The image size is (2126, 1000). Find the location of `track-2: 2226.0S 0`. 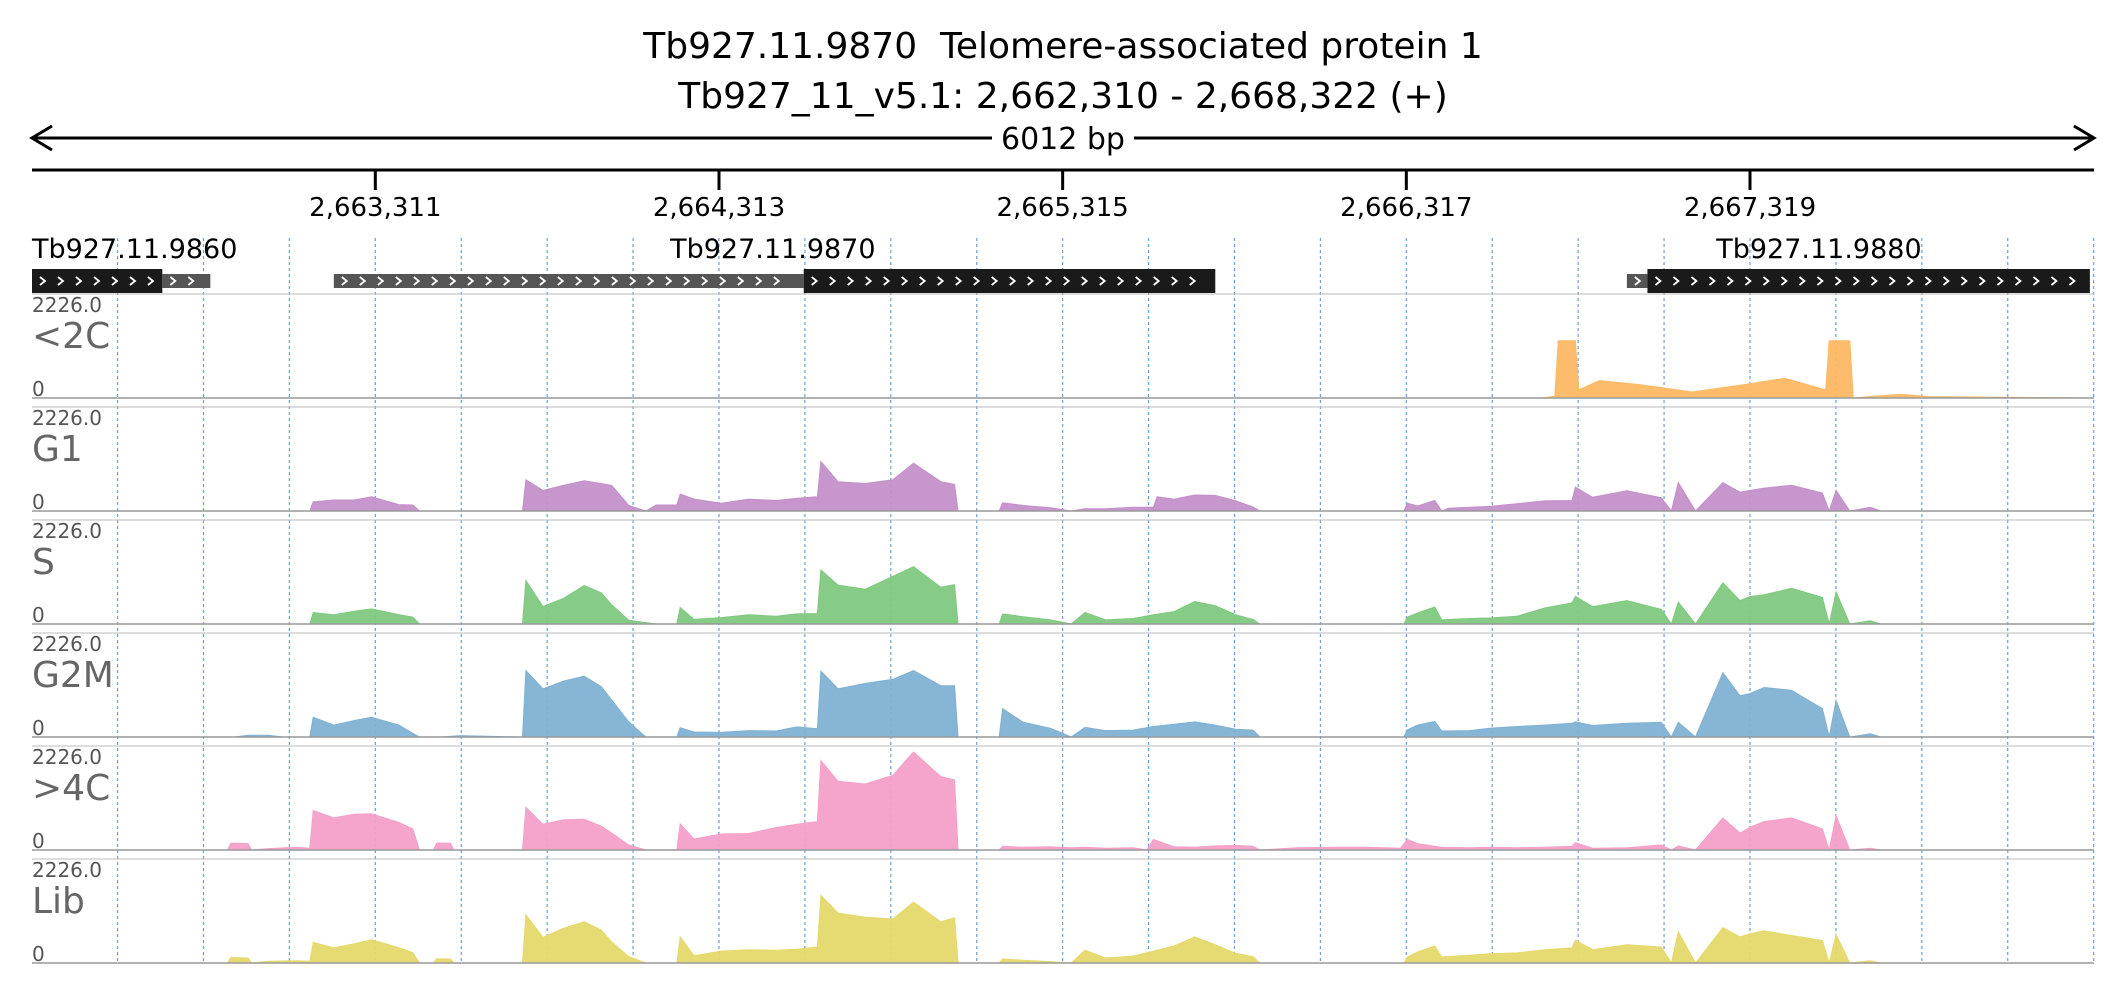

track-2: 2226.0S 0 is located at coordinates (1063, 573).